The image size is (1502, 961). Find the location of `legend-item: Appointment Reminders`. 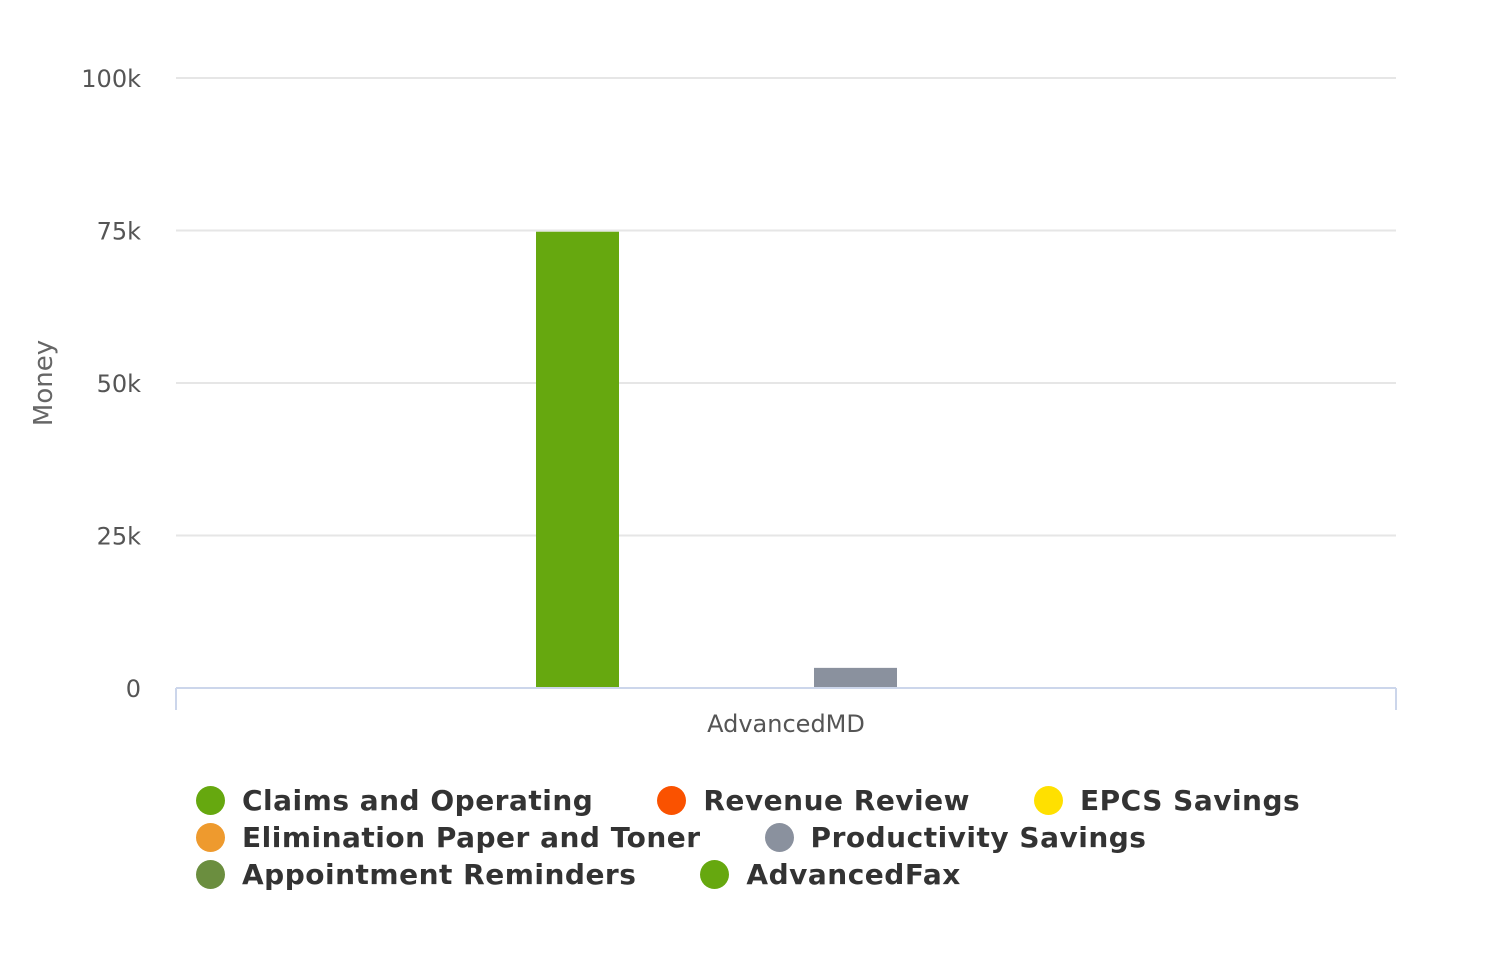

legend-item: Appointment Reminders is located at coordinates (416, 874).